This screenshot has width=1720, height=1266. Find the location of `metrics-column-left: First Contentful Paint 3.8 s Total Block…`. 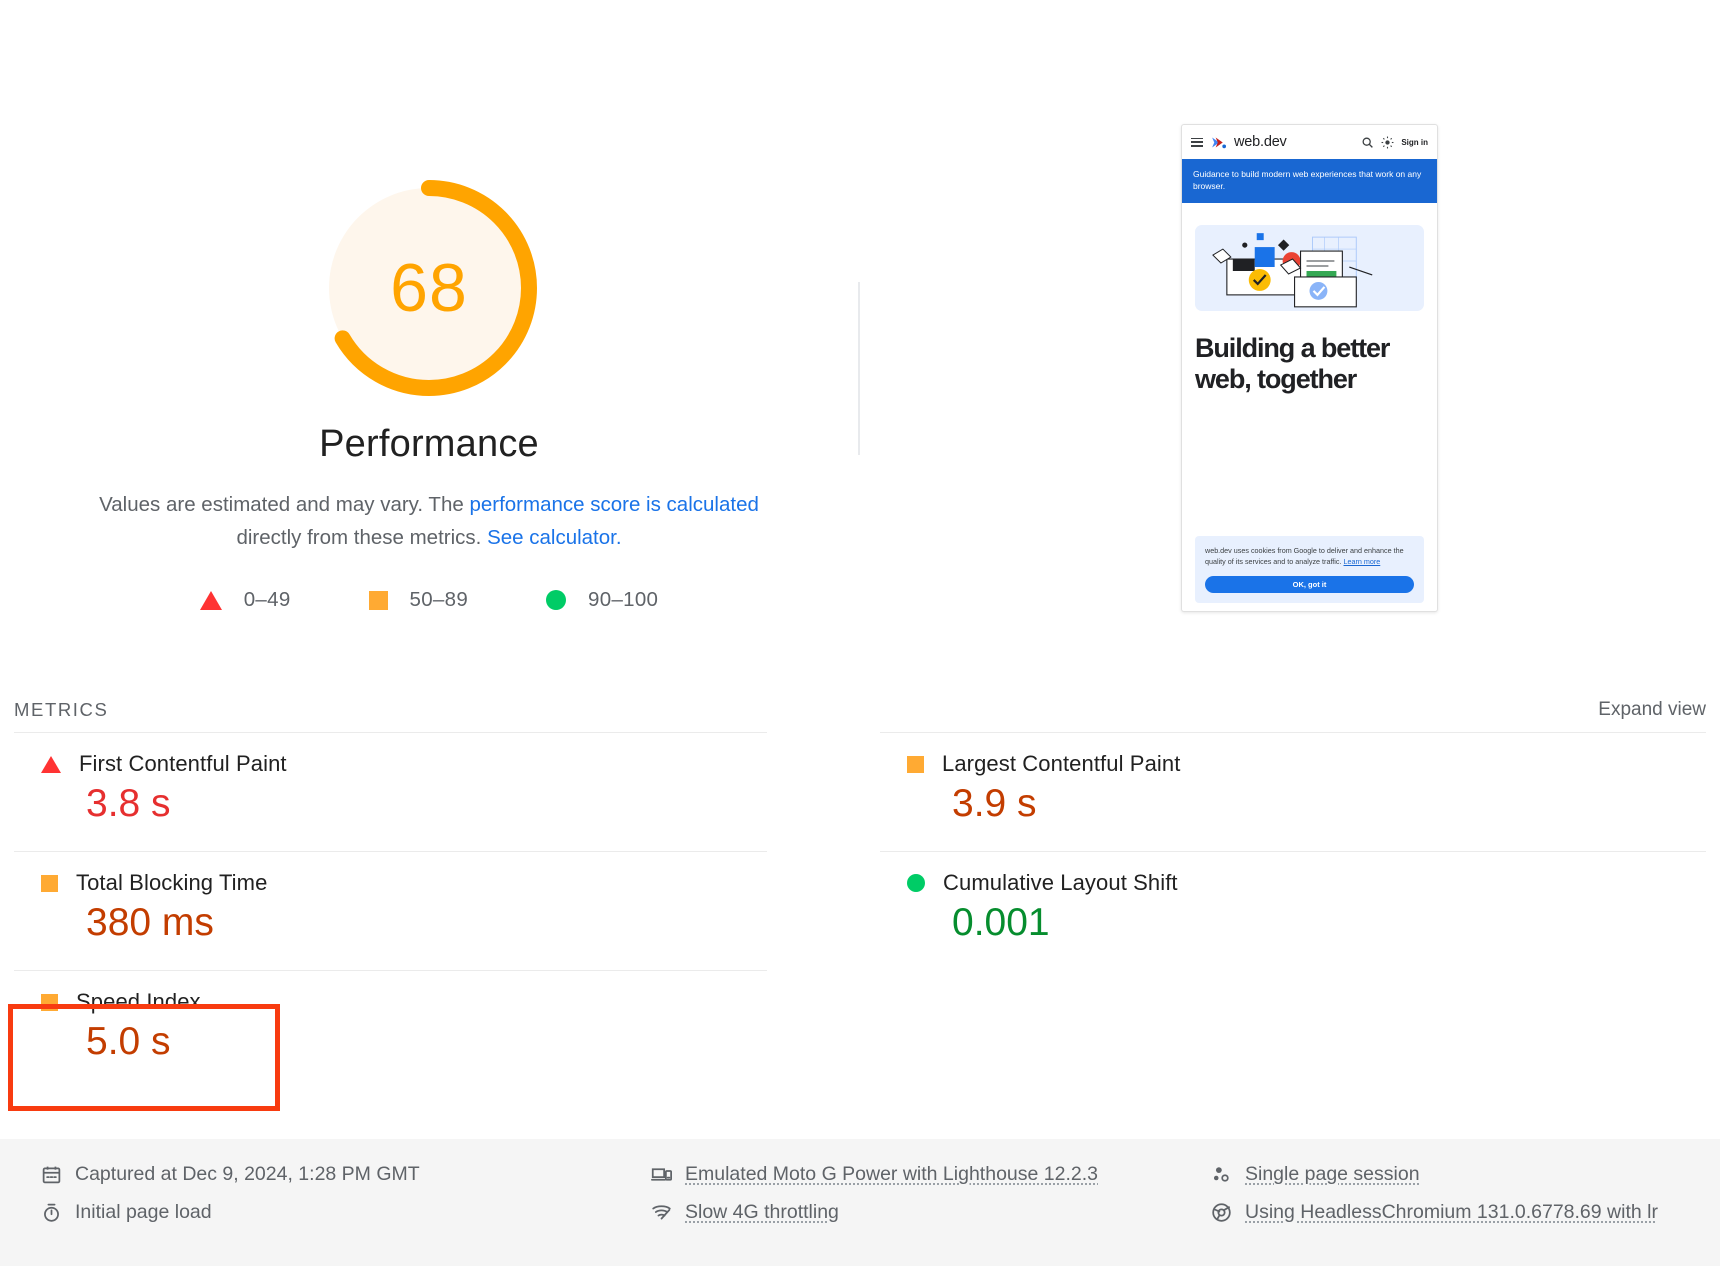

metrics-column-left: First Contentful Paint 3.8 s Total Block… is located at coordinates (430, 910).